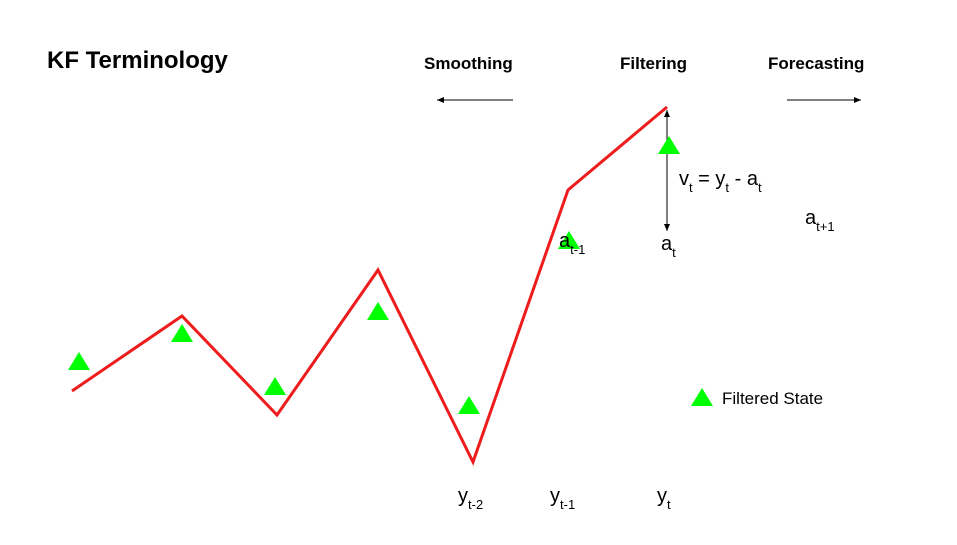 Image resolution: width=957 pixels, height=545 pixels. I want to click on observation-label-sub: t-1, so click(568, 504).